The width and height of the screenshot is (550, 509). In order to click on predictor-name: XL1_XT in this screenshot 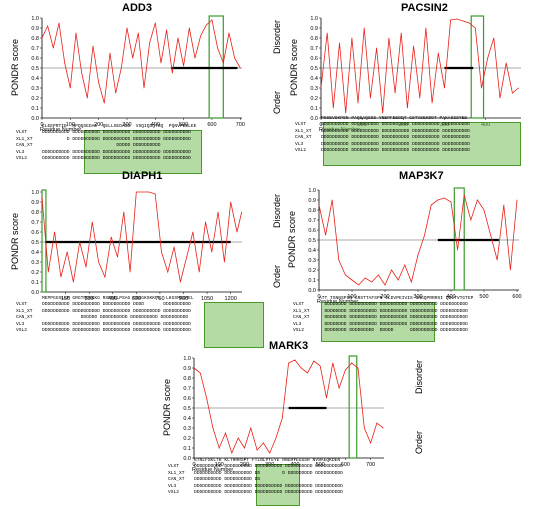, I will do `click(176, 473)`.